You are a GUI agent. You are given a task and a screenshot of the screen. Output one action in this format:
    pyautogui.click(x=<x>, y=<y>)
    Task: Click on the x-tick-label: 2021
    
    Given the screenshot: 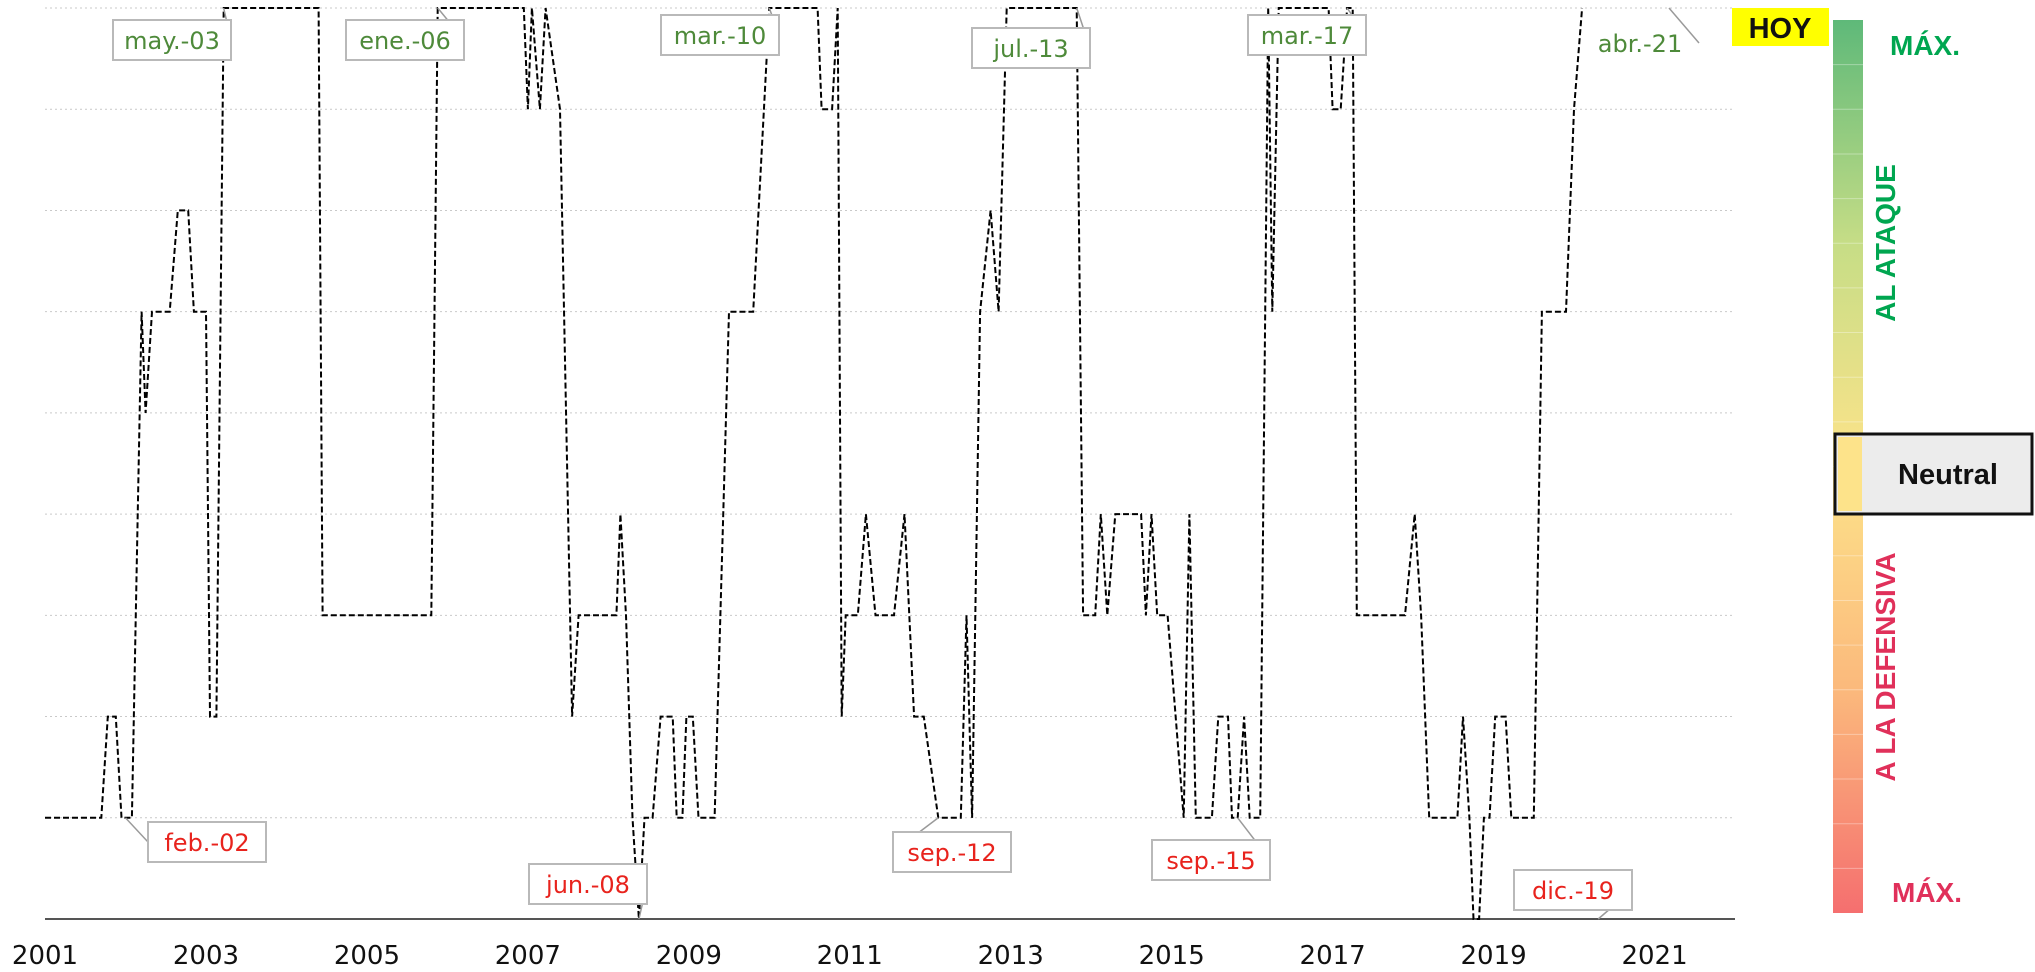 What is the action you would take?
    pyautogui.click(x=1654, y=956)
    